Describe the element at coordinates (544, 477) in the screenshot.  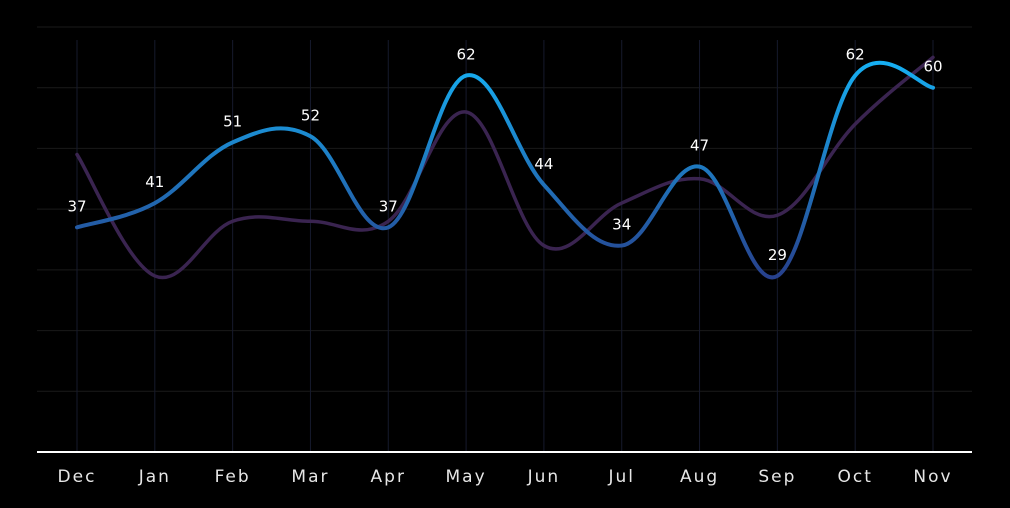
I see `x-tick-label: Jun` at that location.